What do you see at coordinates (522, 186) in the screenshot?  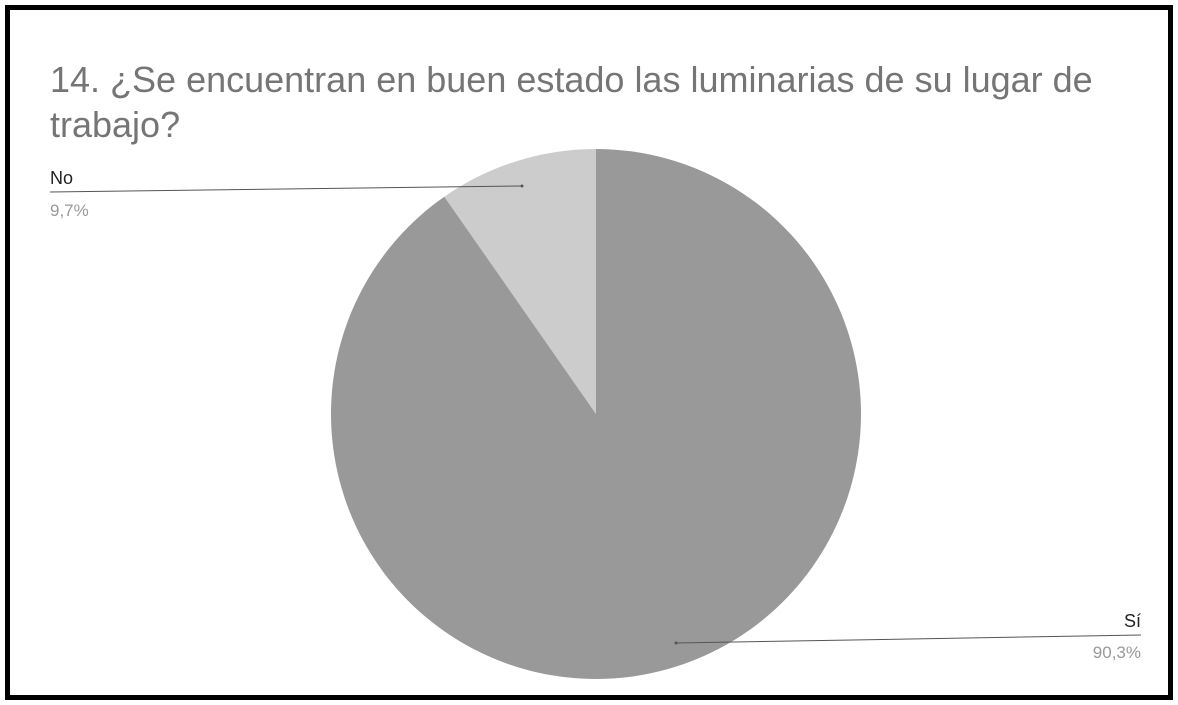 I see `leader-dot-no` at bounding box center [522, 186].